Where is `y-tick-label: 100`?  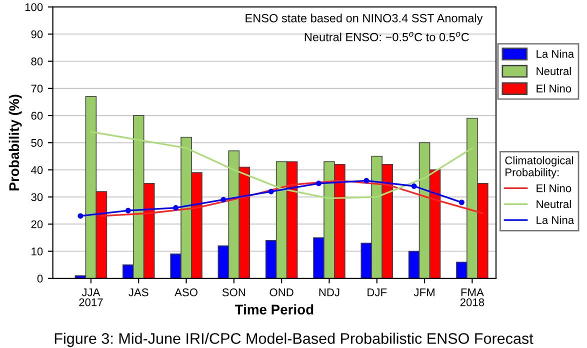 y-tick-label: 100 is located at coordinates (34, 7).